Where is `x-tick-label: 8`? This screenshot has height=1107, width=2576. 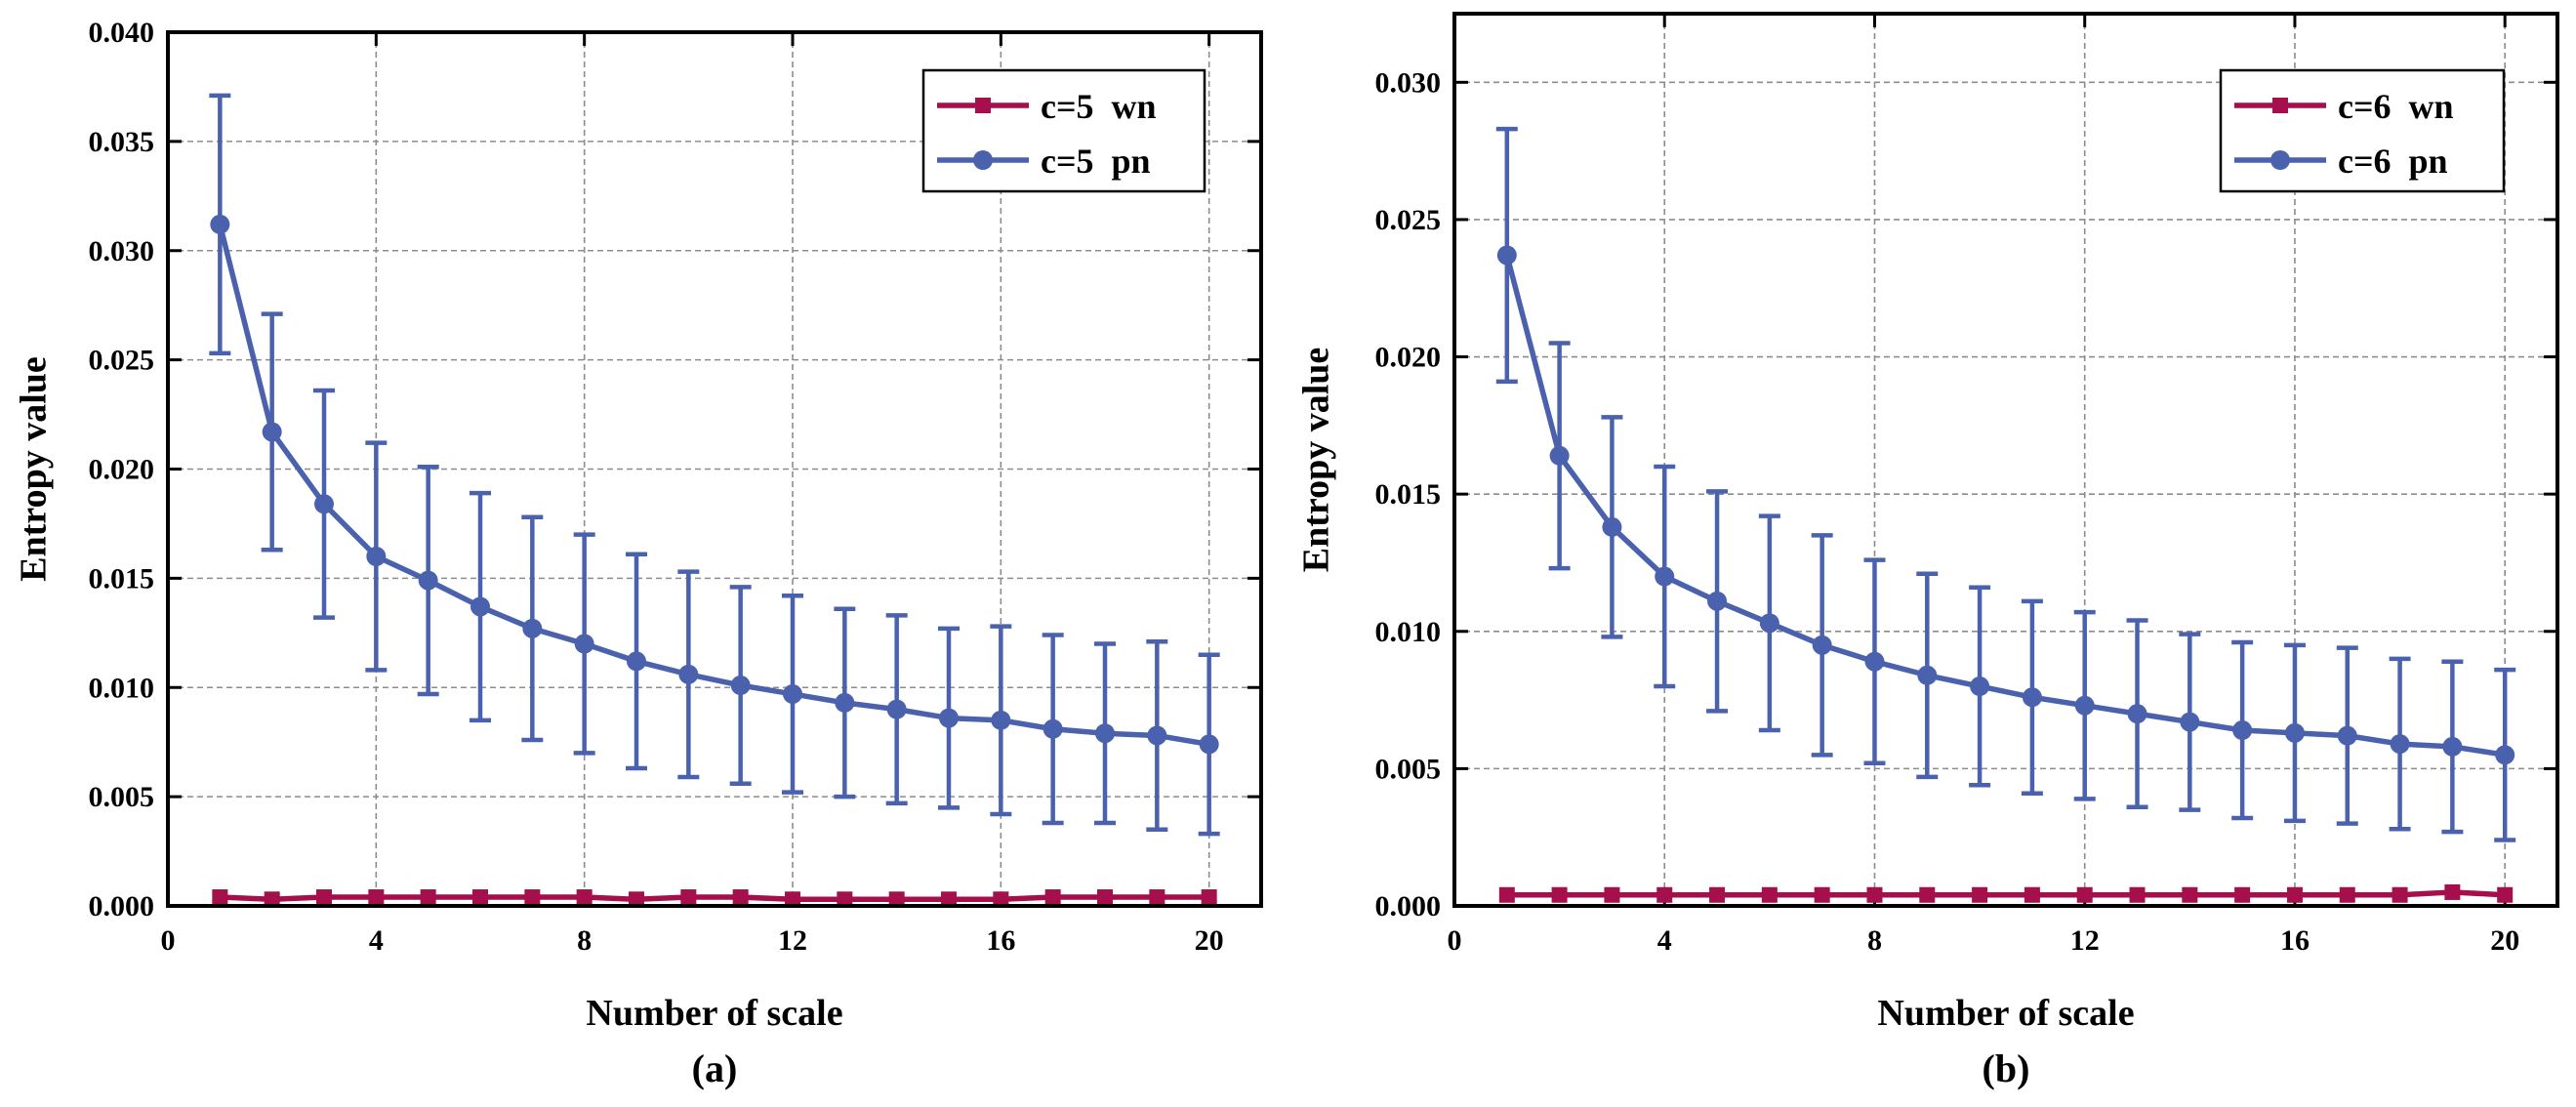 x-tick-label: 8 is located at coordinates (584, 940).